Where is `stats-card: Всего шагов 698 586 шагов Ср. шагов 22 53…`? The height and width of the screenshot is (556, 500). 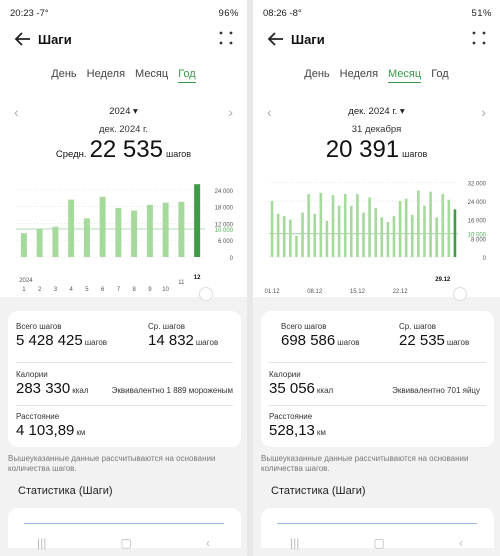 stats-card: Всего шагов 698 586 шагов Ср. шагов 22 53… is located at coordinates (377, 379).